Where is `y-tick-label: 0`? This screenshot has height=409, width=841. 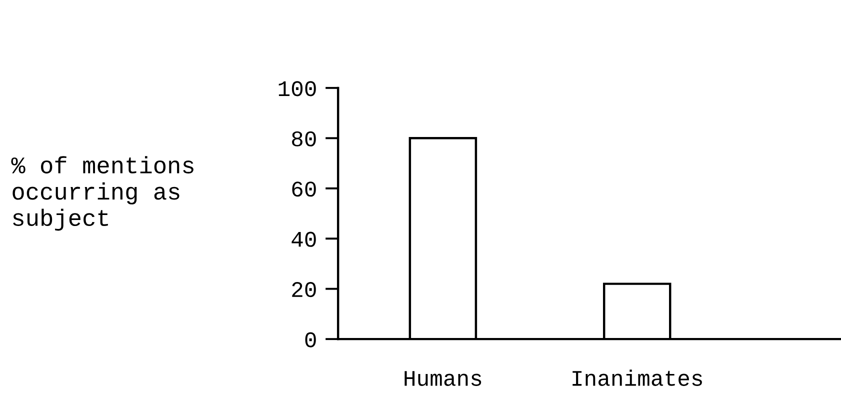 y-tick-label: 0 is located at coordinates (310, 340).